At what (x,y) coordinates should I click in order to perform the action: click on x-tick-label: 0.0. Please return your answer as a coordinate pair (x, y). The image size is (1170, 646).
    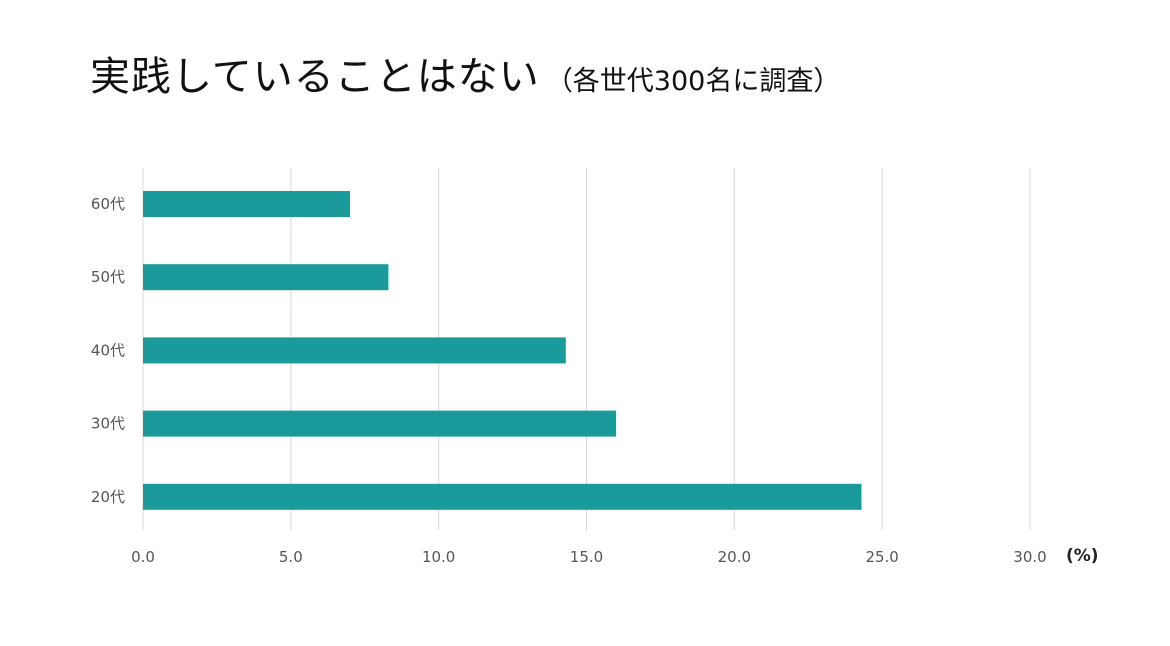
    Looking at the image, I should click on (143, 557).